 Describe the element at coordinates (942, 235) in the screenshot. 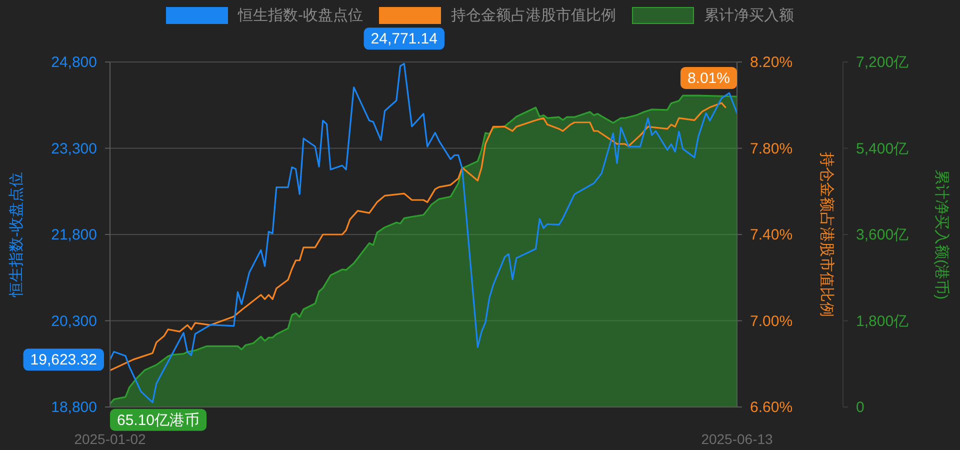

I see `y3-axis-title: 累计净买入额(港币)` at that location.